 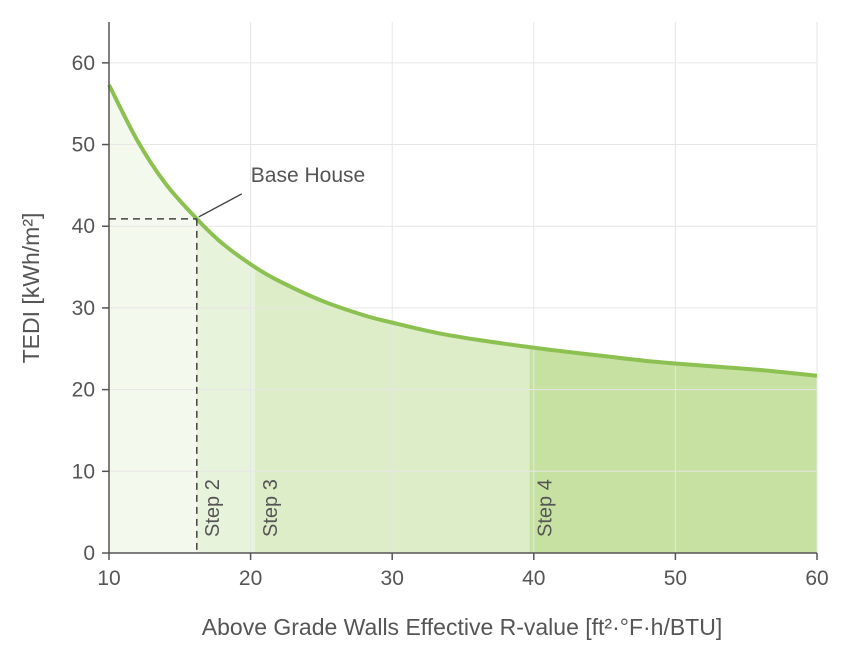 What do you see at coordinates (31, 288) in the screenshot?
I see `y-axis-title: TEDI [kWh/m²]` at bounding box center [31, 288].